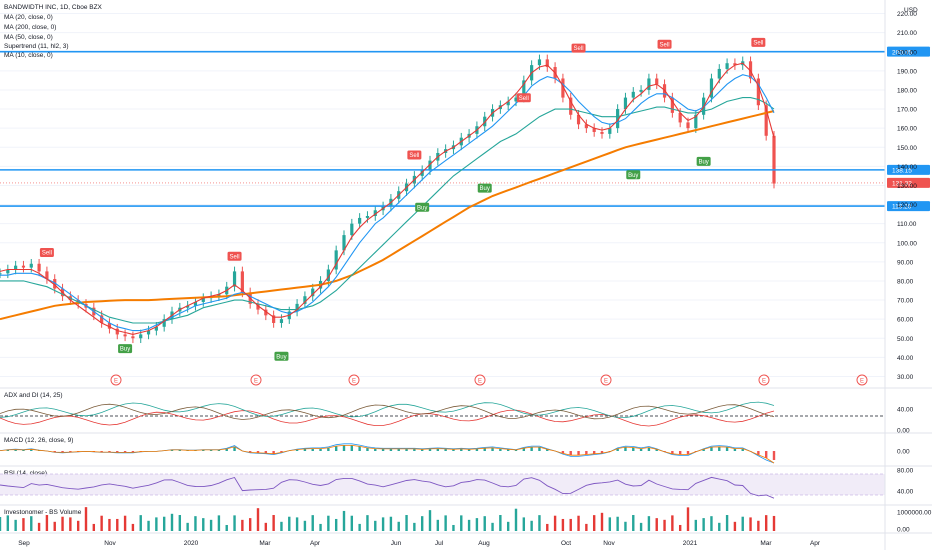 This screenshot has height=550, width=932. What do you see at coordinates (905, 358) in the screenshot?
I see `y-tick-label: 40.00` at bounding box center [905, 358].